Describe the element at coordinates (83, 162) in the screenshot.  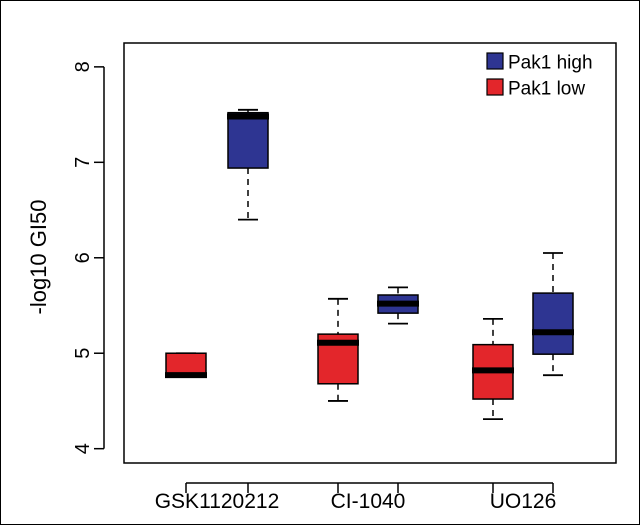
I see `y-tick-label-7: 7` at that location.